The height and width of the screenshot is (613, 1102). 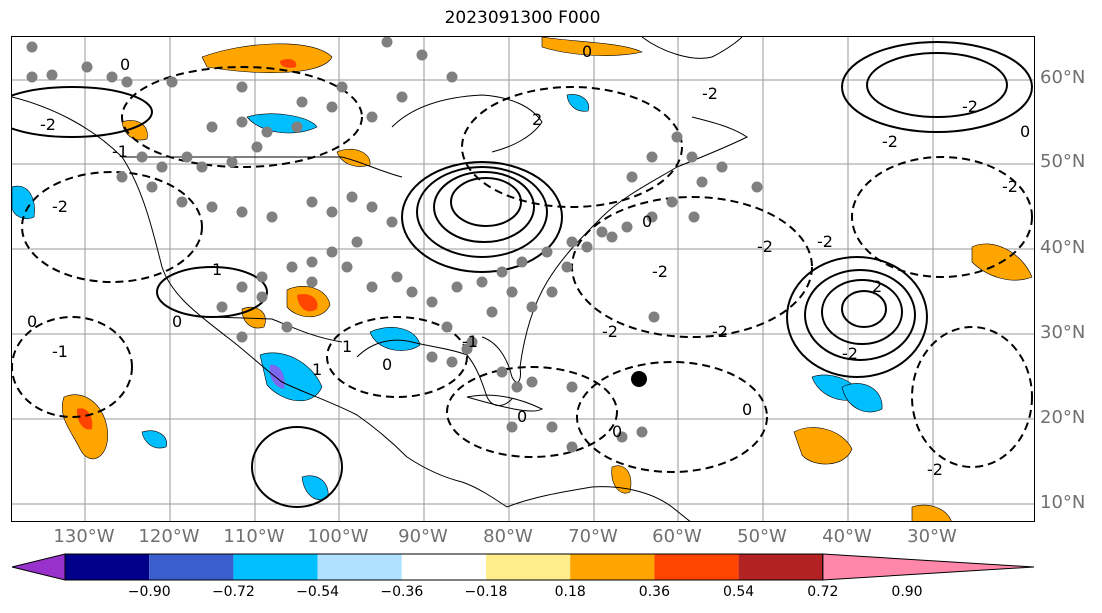 What do you see at coordinates (522, 18) in the screenshot?
I see `map-title: 2023091300 F000` at bounding box center [522, 18].